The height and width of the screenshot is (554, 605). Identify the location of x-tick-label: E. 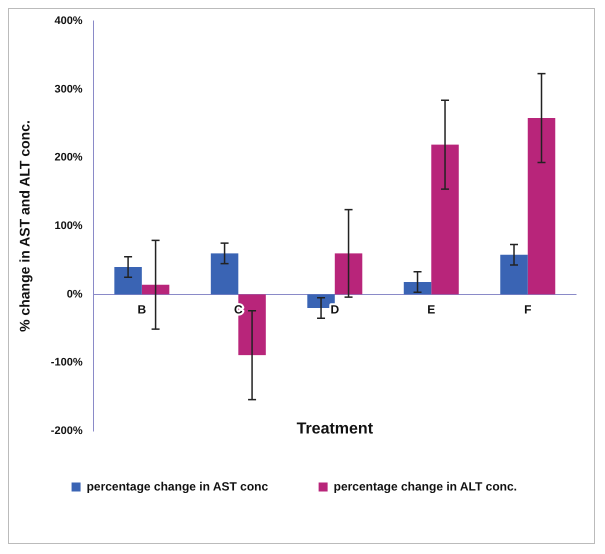
(431, 309).